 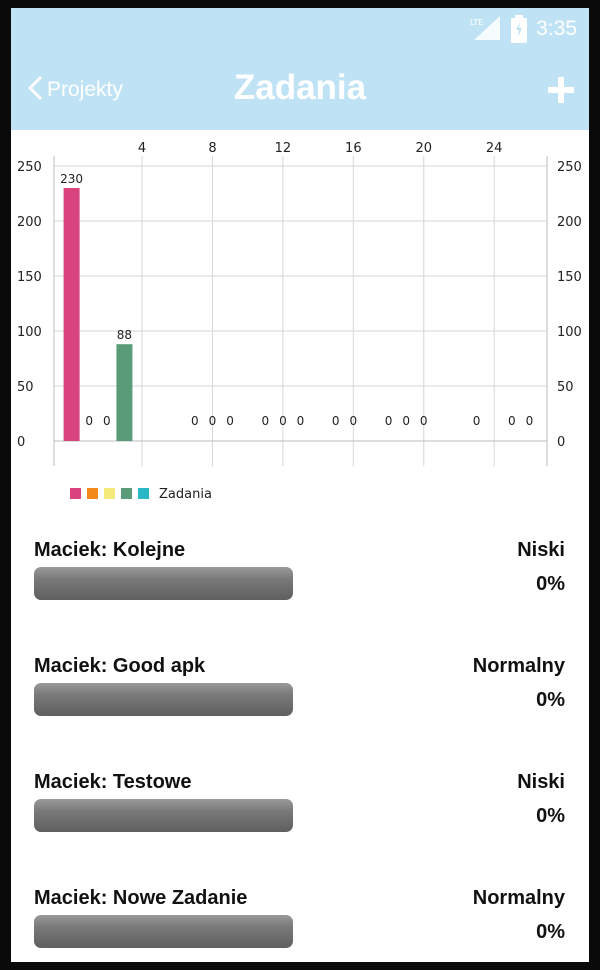 What do you see at coordinates (110, 550) in the screenshot?
I see `task-name: Maciek: Kolejne` at bounding box center [110, 550].